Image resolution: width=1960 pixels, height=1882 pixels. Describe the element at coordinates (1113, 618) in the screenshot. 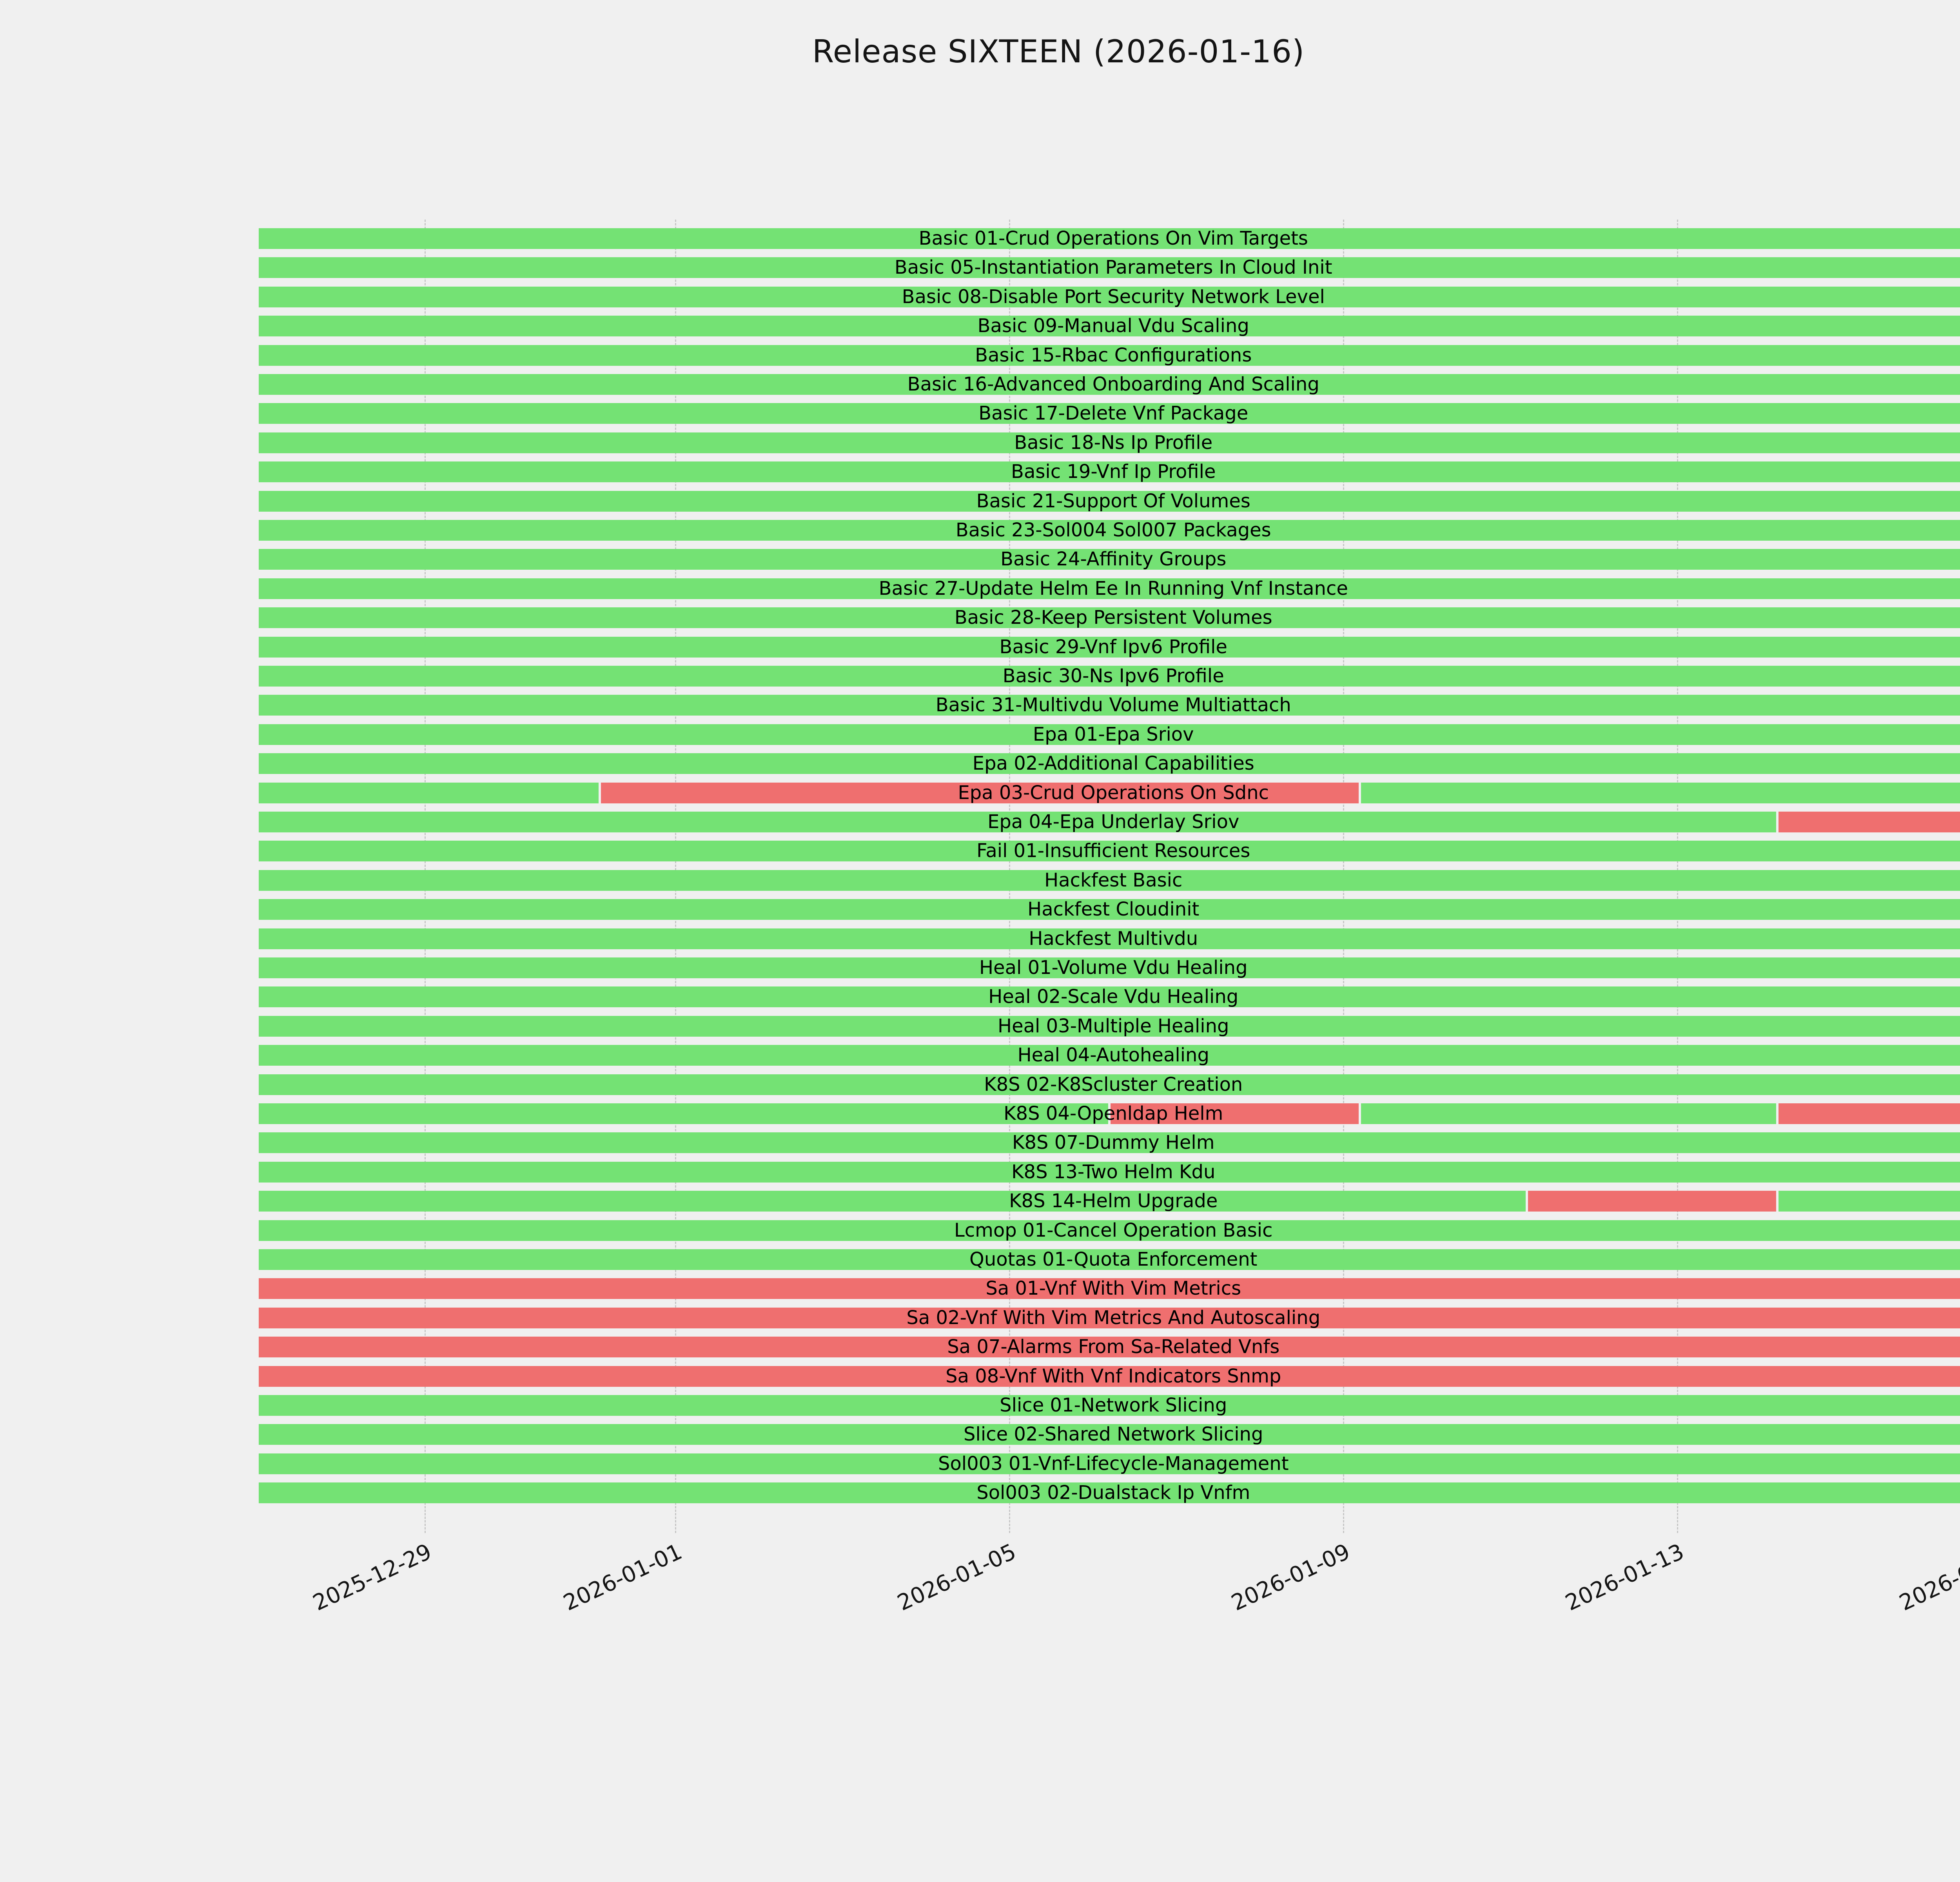

I see `task-label: Basic 28-Keep Persistent Volumes` at that location.